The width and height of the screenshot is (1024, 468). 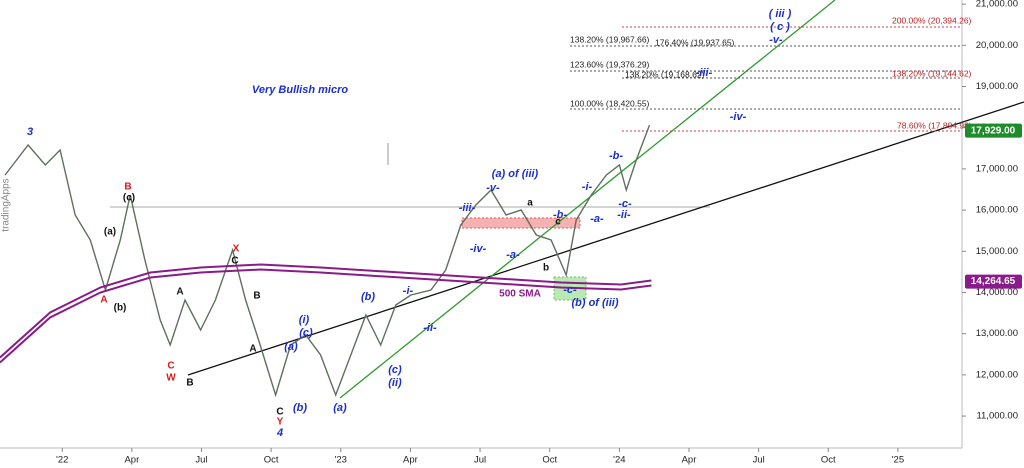 I want to click on fib-label: 138.20% (19,168.62), so click(x=665, y=74).